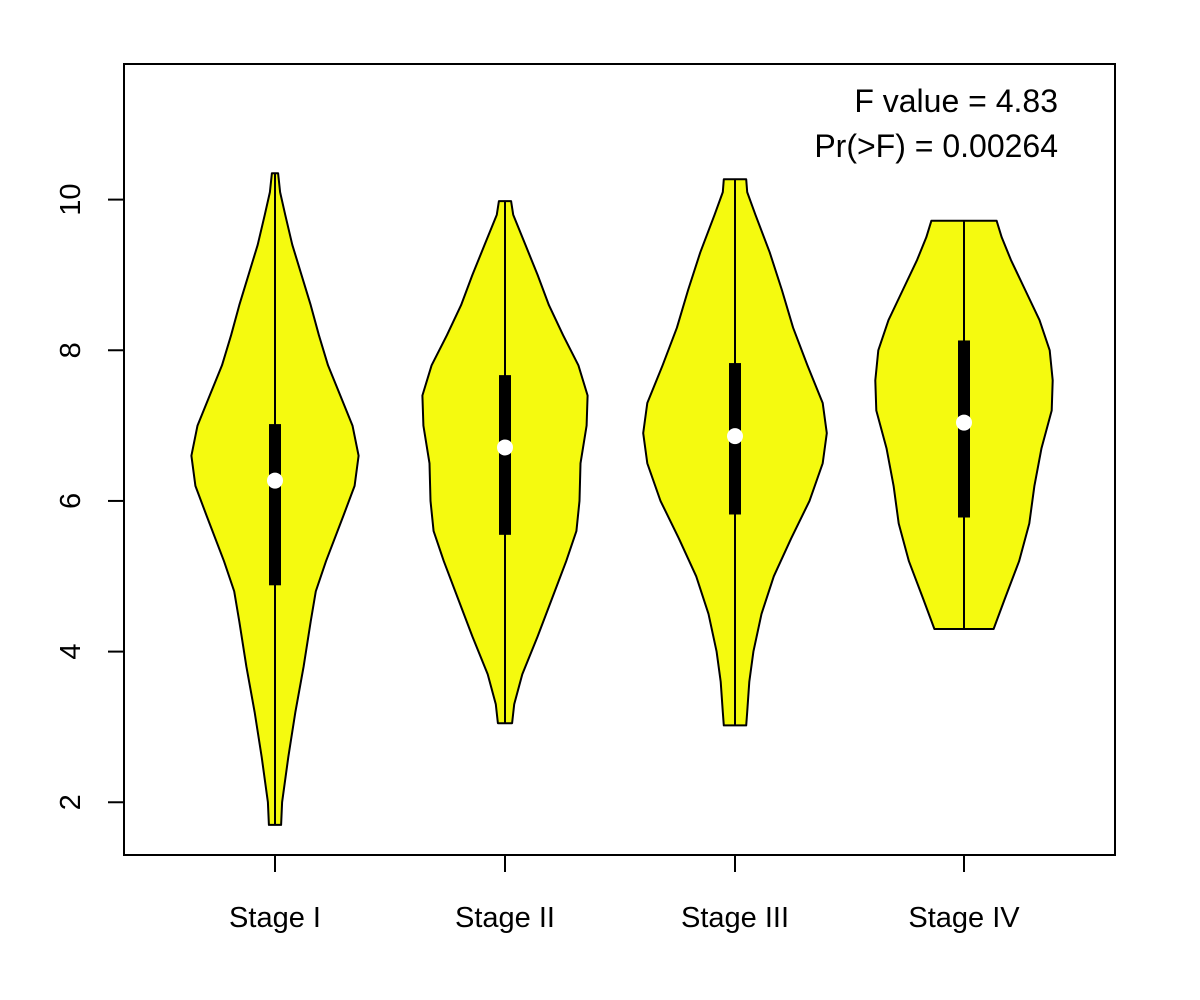 The image size is (1200, 1000). I want to click on x-tick-label: Stage IV, so click(964, 918).